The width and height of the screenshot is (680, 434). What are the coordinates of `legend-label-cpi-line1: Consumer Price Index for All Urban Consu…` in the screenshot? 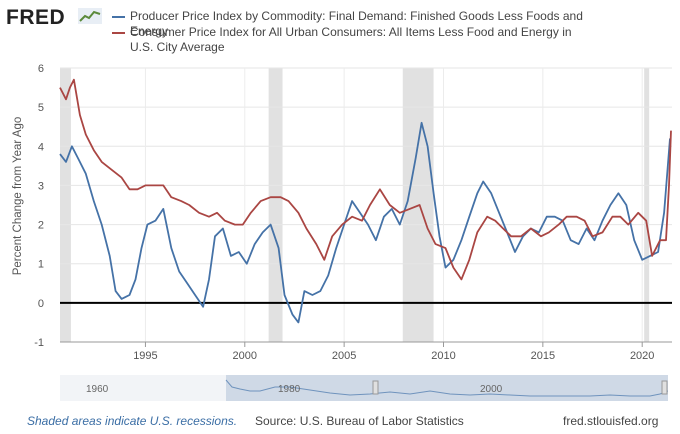 It's located at (351, 32).